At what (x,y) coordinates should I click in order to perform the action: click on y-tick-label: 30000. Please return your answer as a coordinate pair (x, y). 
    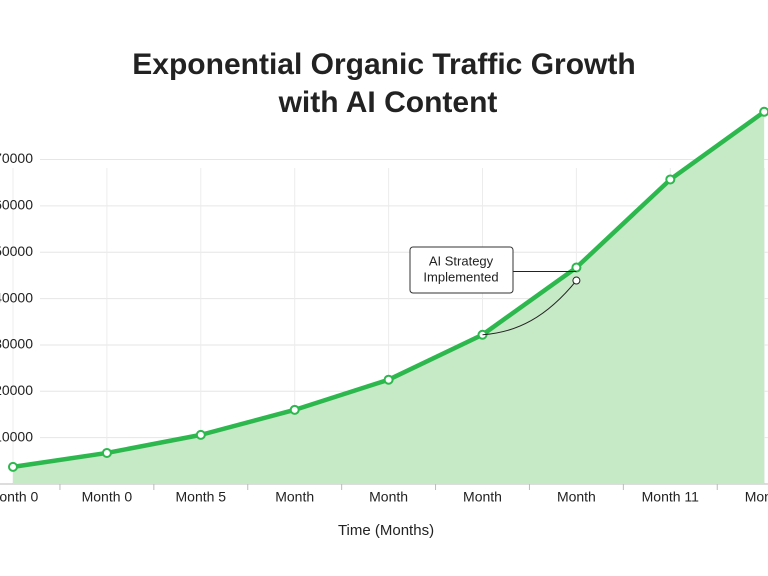
    Looking at the image, I should click on (16, 344).